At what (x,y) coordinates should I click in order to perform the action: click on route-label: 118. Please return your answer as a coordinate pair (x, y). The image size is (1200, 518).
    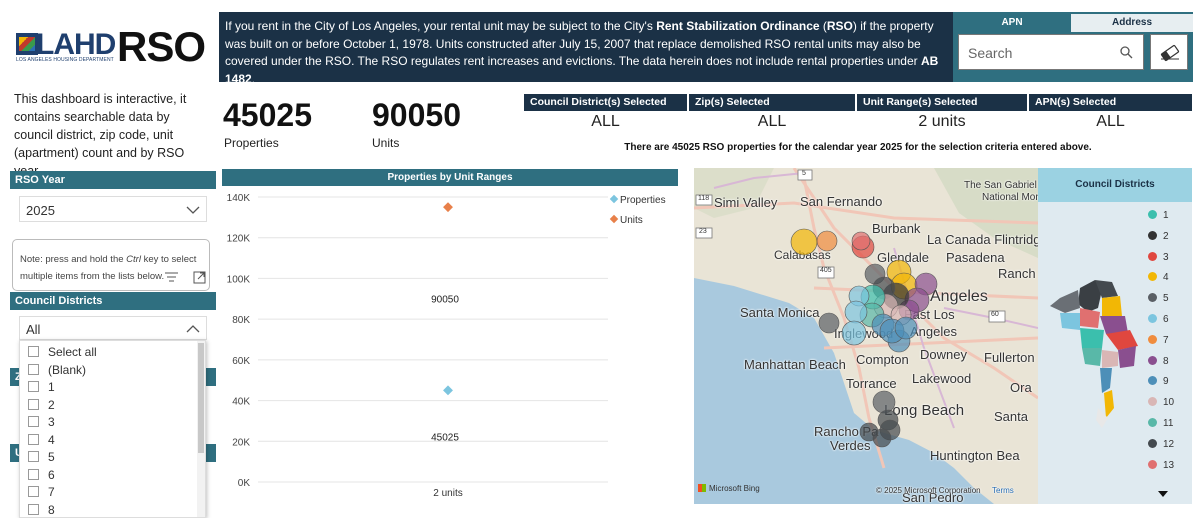
    Looking at the image, I should click on (704, 198).